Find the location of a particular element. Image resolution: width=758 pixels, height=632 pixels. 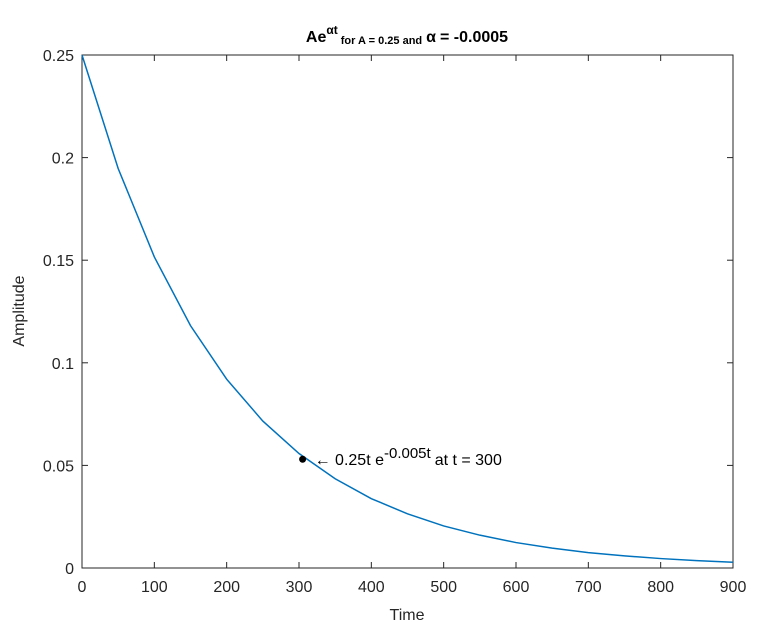

x-tick-label: 300 is located at coordinates (299, 587).